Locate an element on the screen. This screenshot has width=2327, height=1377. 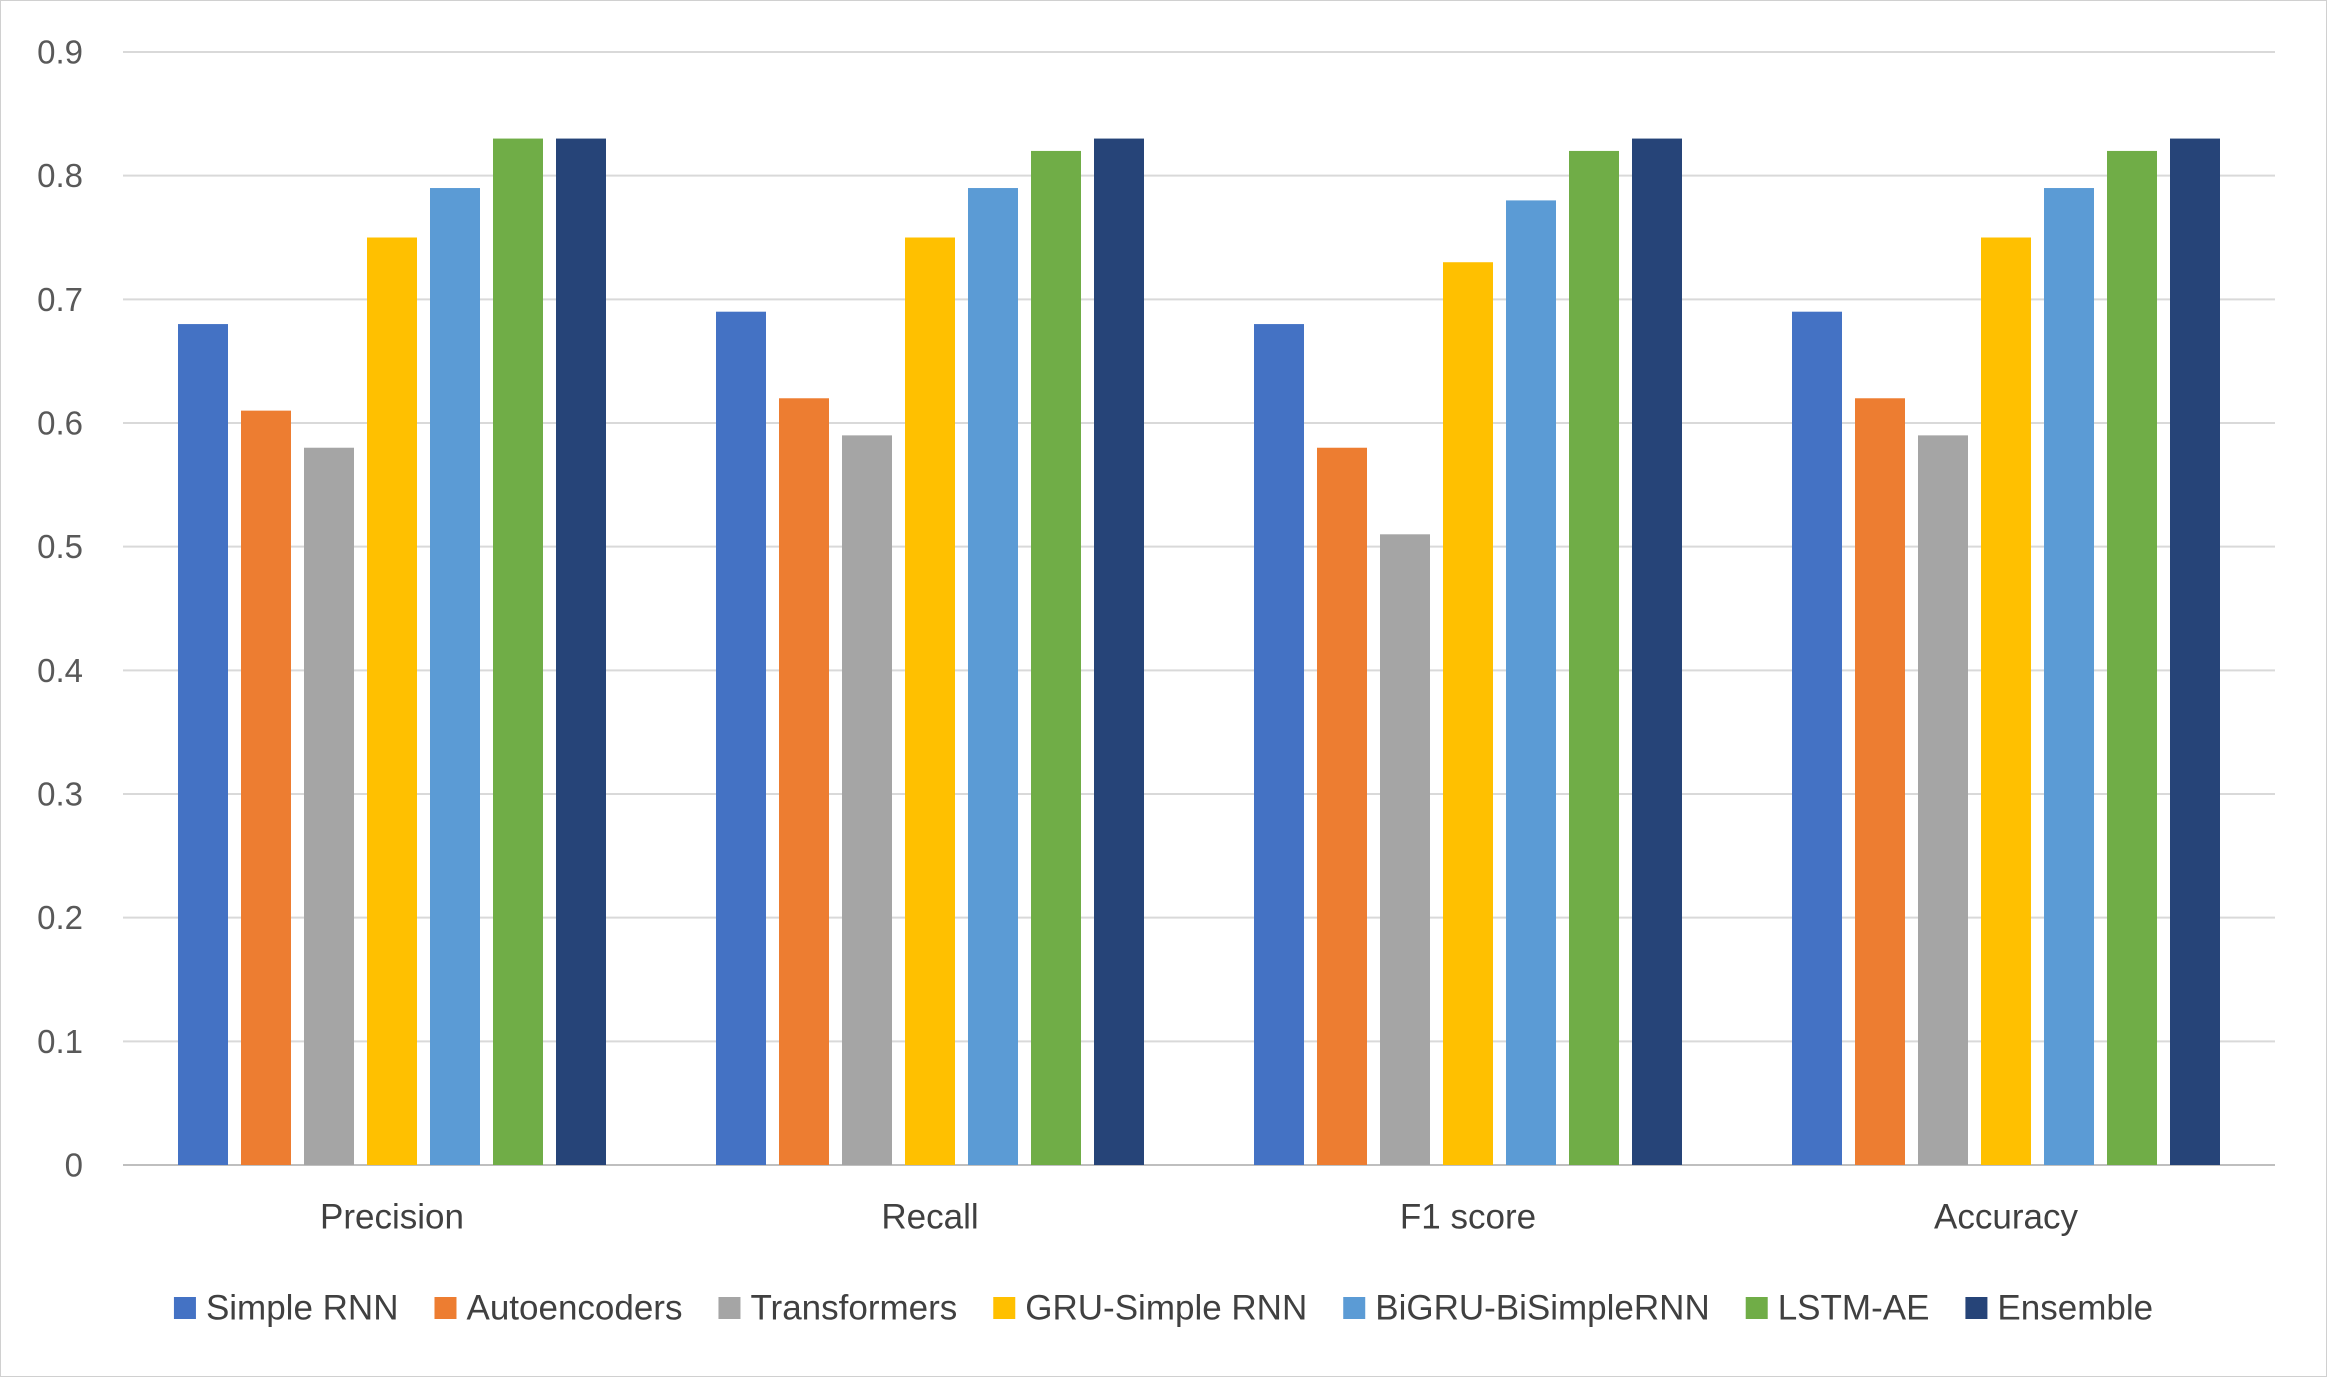
x-category-label: F1 score is located at coordinates (1468, 1217).